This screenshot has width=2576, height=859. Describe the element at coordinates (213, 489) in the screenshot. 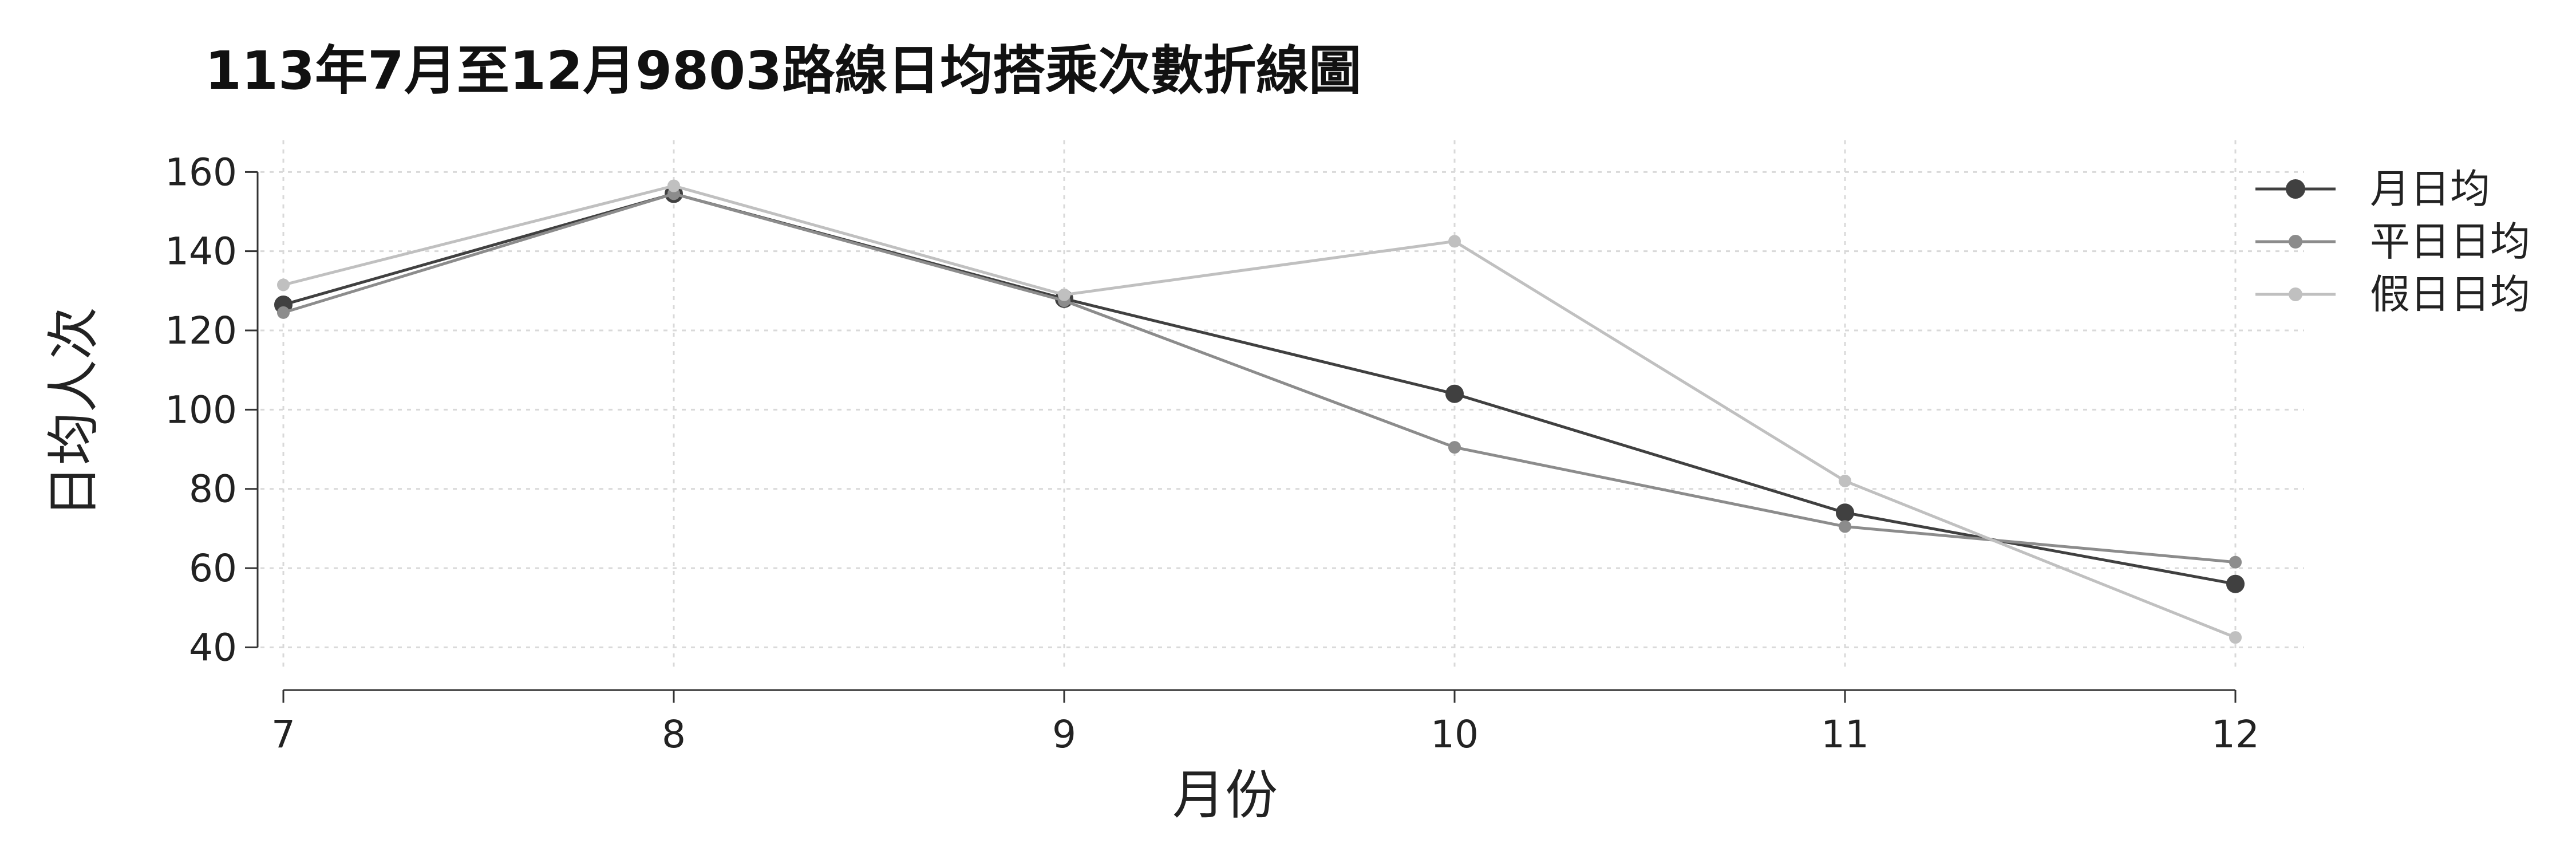

I see `y-tick-label: 80` at that location.